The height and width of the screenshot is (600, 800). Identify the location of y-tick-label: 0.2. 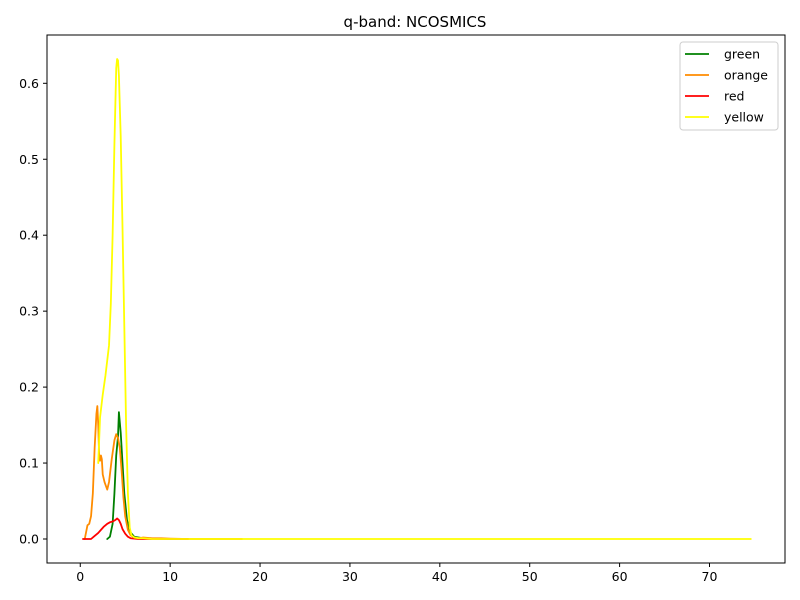
(29, 387).